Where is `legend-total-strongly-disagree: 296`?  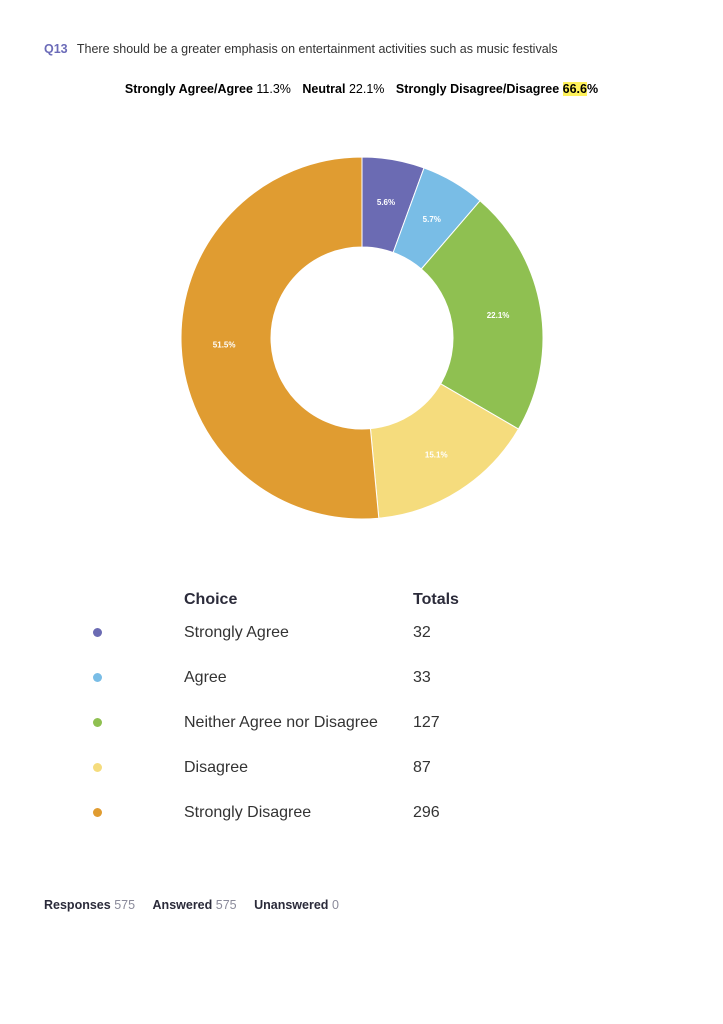 legend-total-strongly-disagree: 296 is located at coordinates (426, 812).